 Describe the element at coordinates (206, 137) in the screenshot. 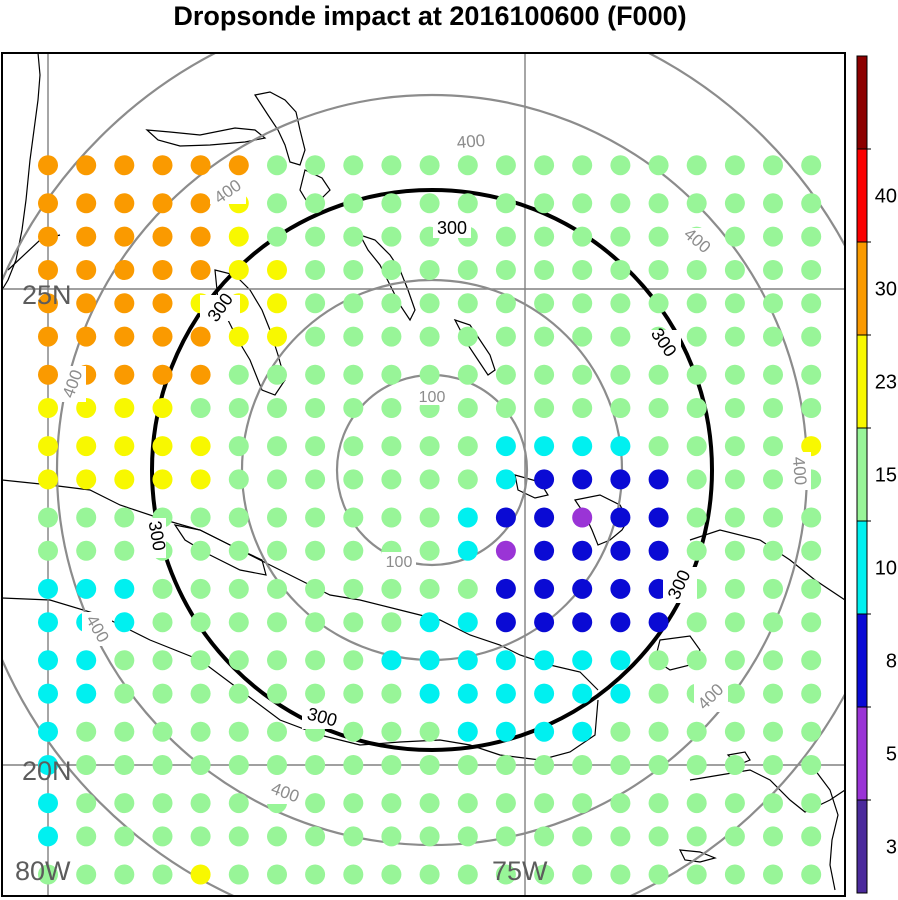

I see `grand-bahama` at that location.